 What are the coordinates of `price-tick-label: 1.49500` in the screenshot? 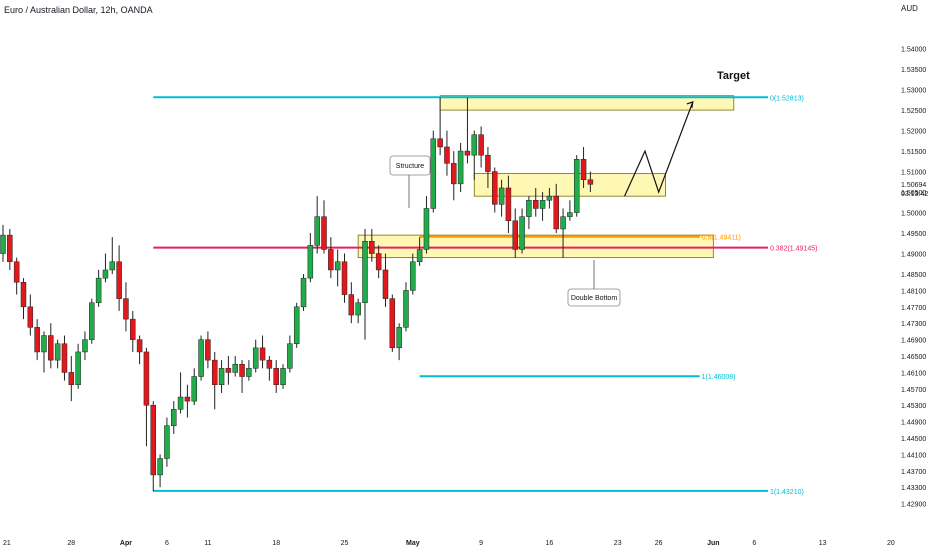 It's located at (913, 234).